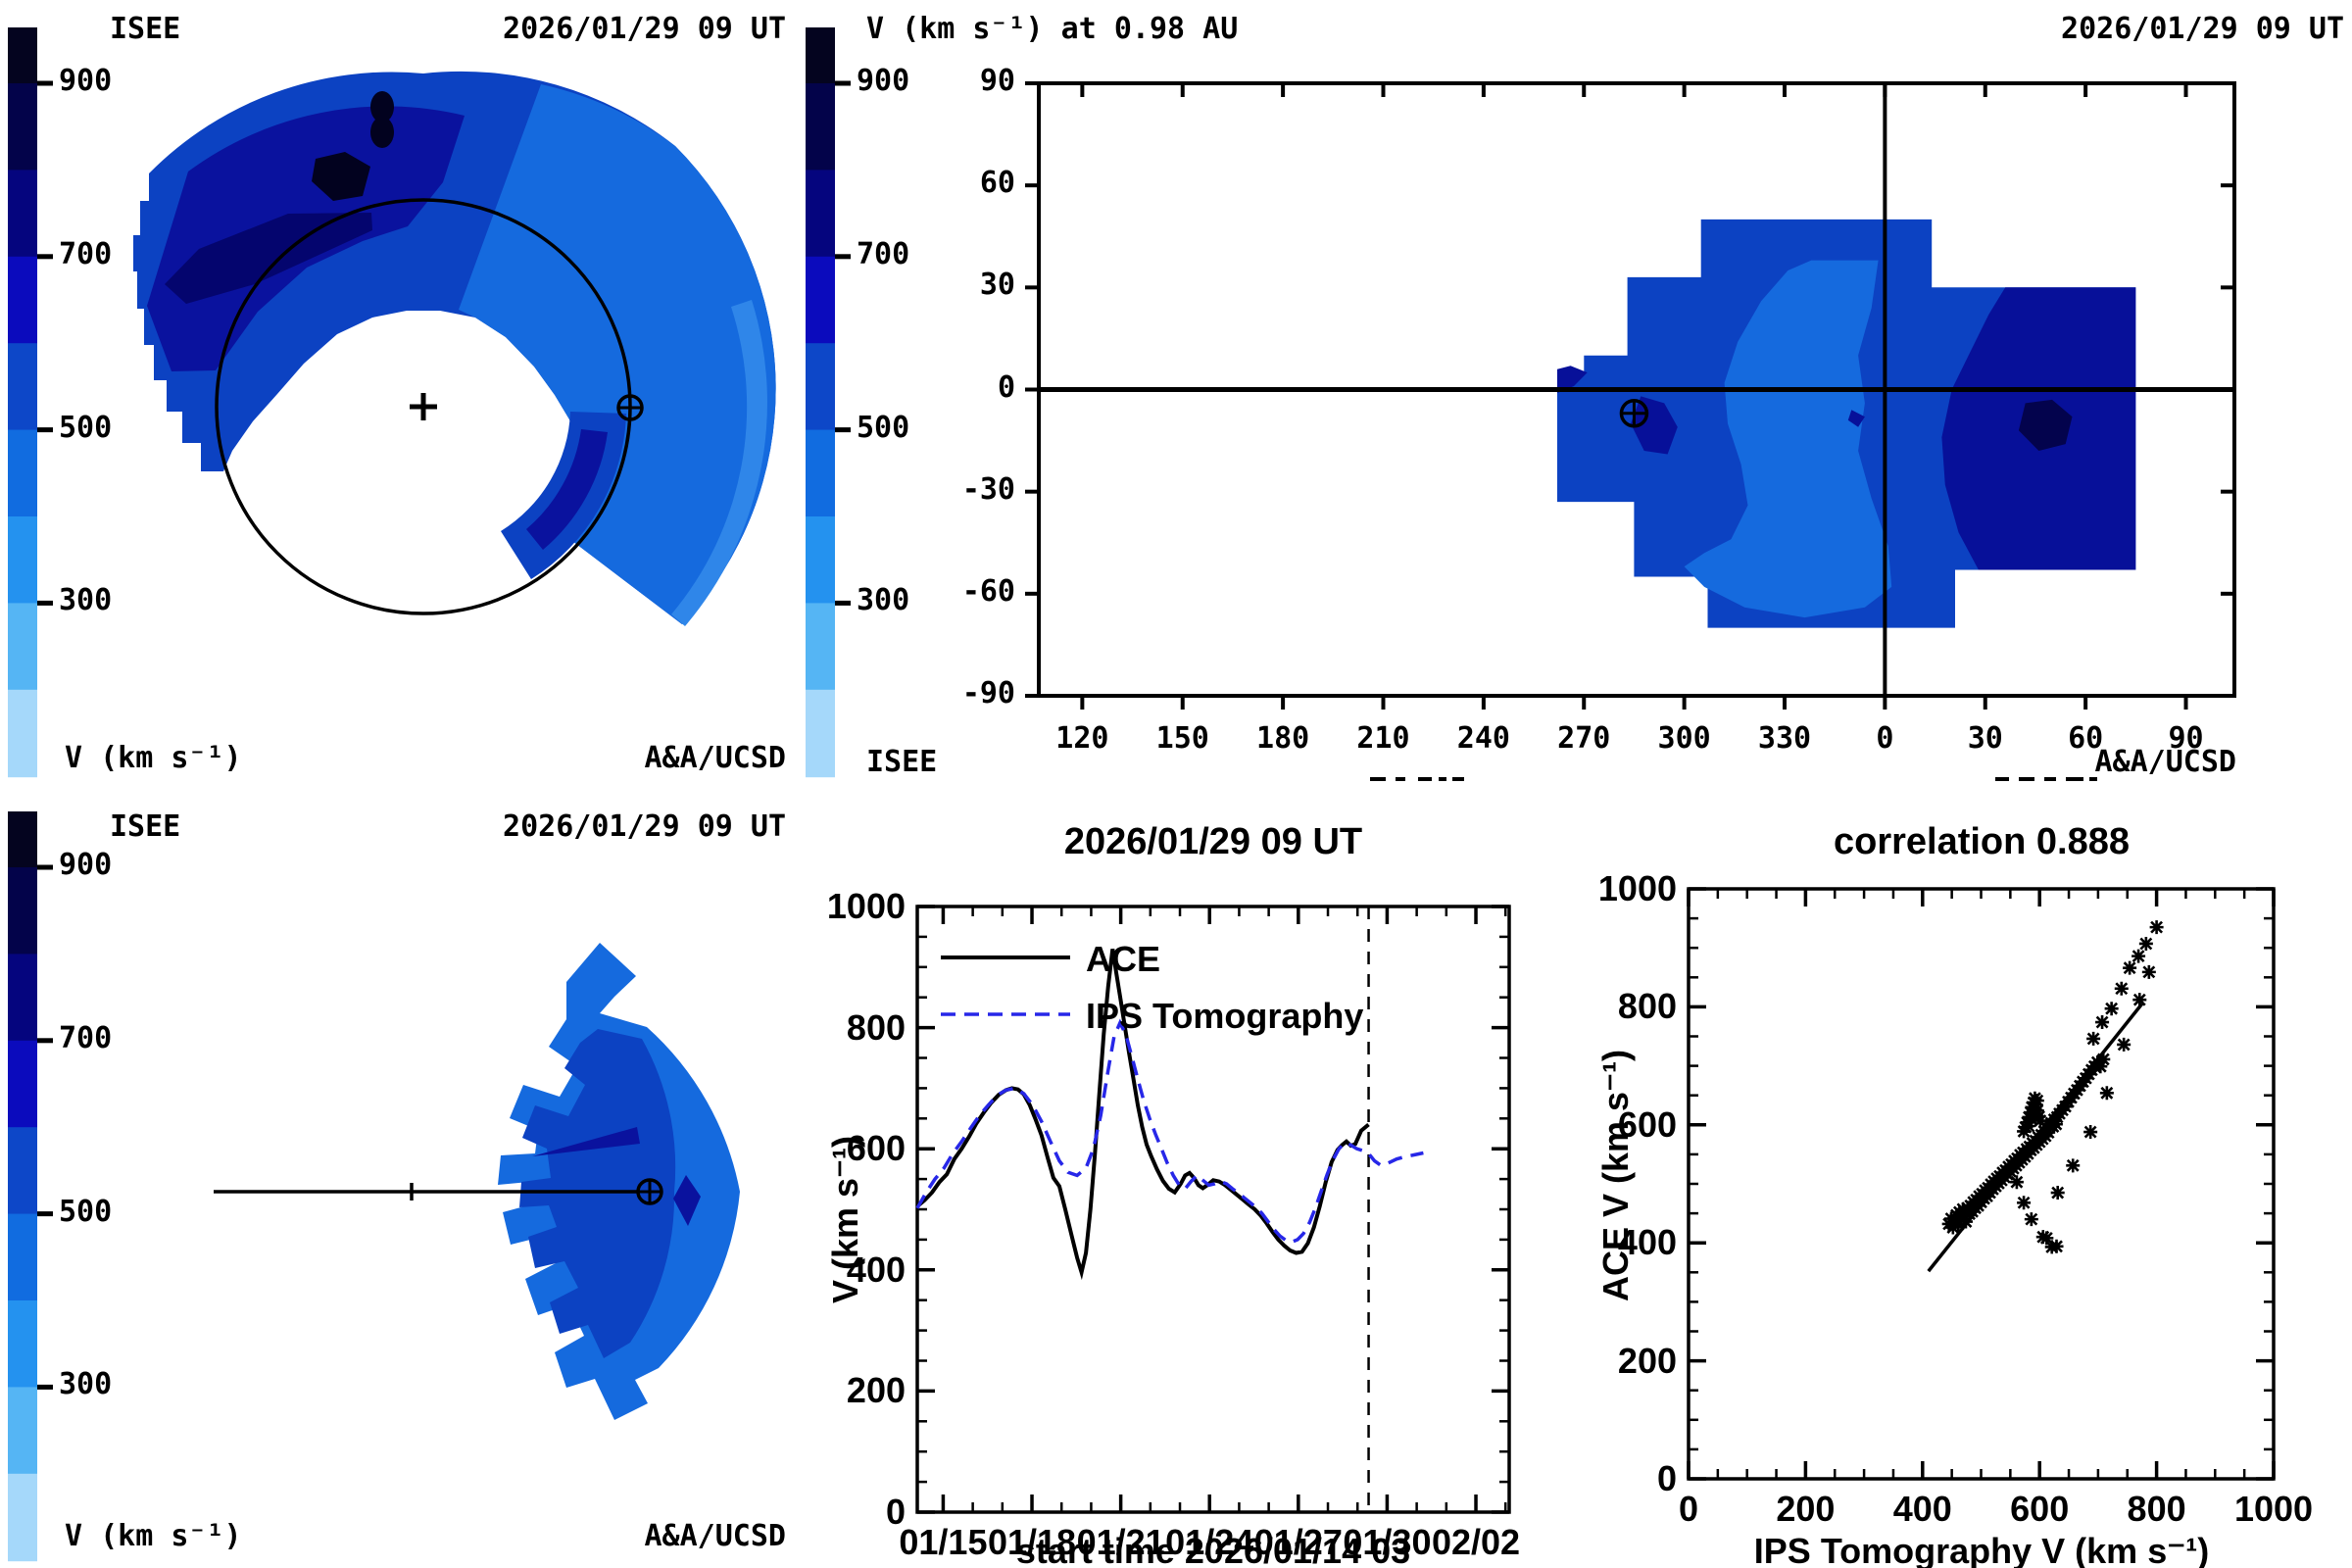  What do you see at coordinates (1383, 738) in the screenshot?
I see `tick-label: 210` at bounding box center [1383, 738].